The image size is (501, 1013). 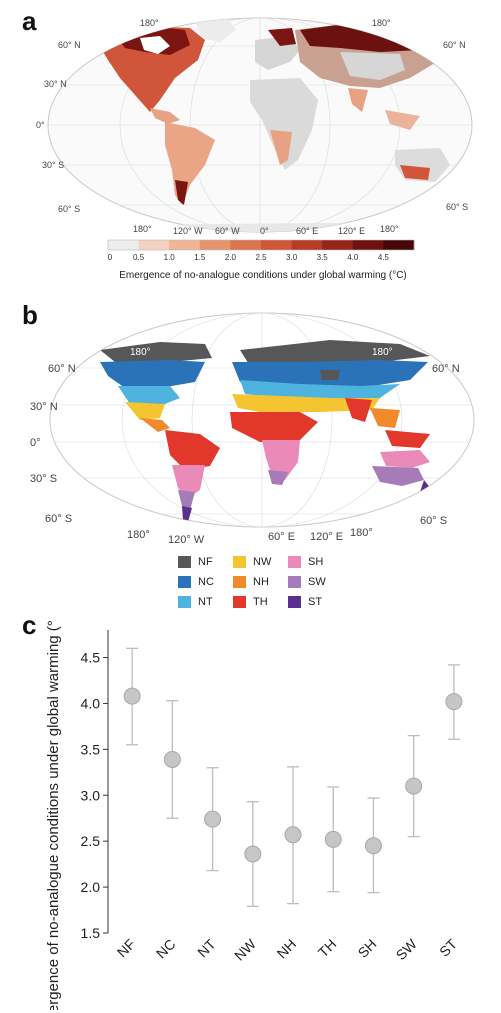 What do you see at coordinates (184, 582) in the screenshot?
I see `legend-swatch-nc` at bounding box center [184, 582].